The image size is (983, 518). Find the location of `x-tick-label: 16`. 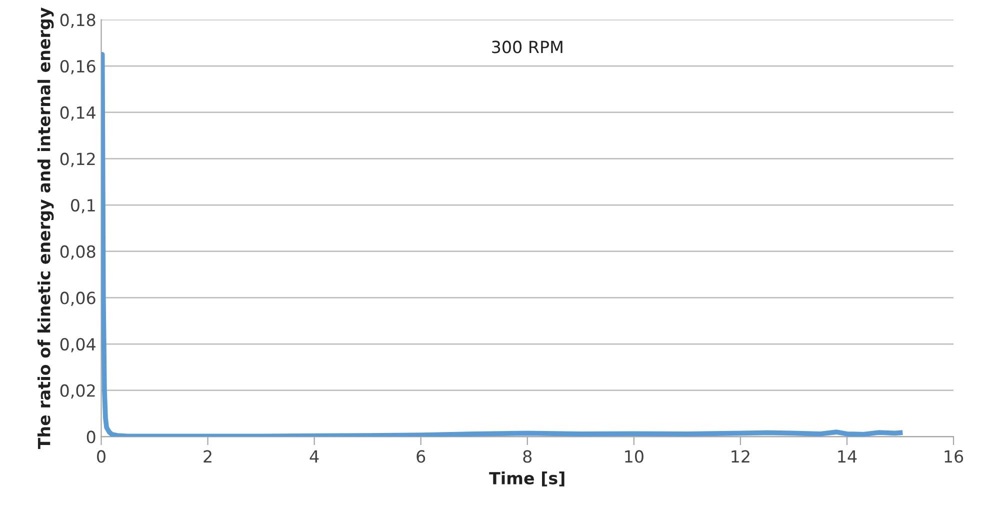

x-tick-label: 16 is located at coordinates (954, 456).